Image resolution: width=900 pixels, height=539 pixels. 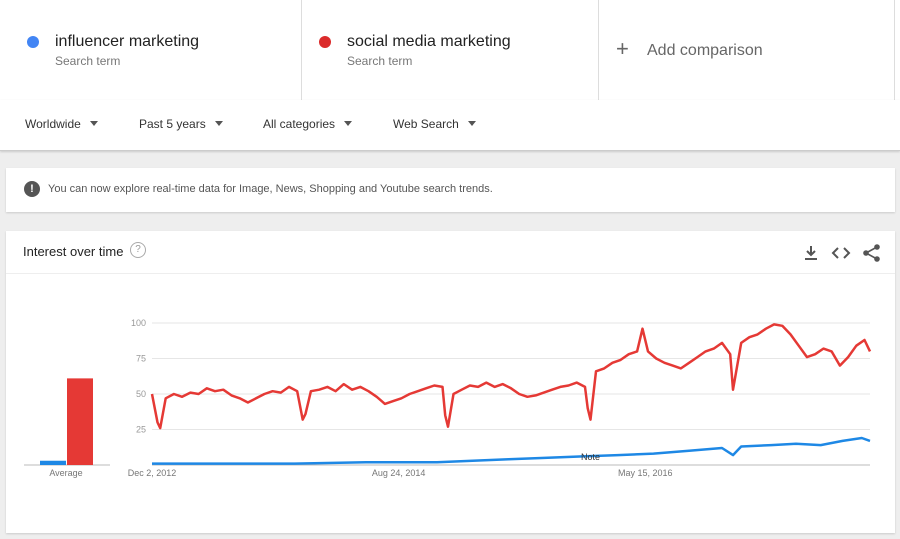 What do you see at coordinates (127, 41) in the screenshot?
I see `term-name: influencer marketing` at bounding box center [127, 41].